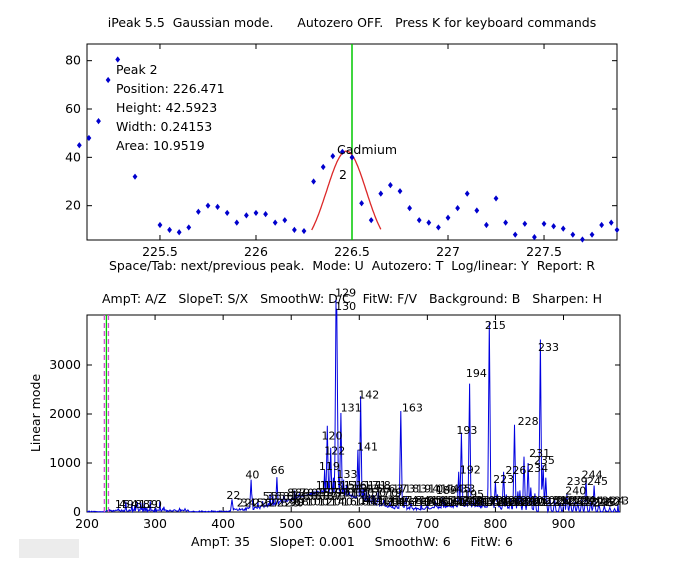 This screenshot has height=581, width=684. What do you see at coordinates (334, 451) in the screenshot?
I see `peak-label-122: 122` at bounding box center [334, 451].